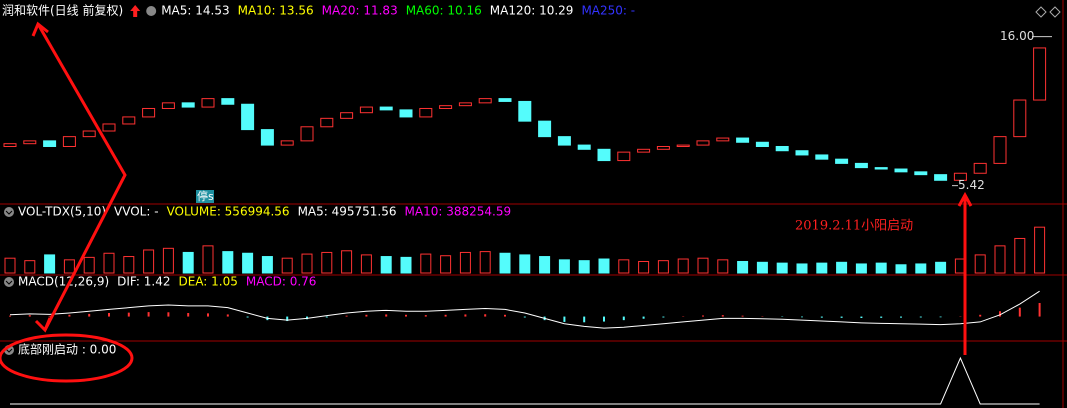  Describe the element at coordinates (207, 282) in the screenshot. I see `legend-item: DEA: 1.05` at that location.